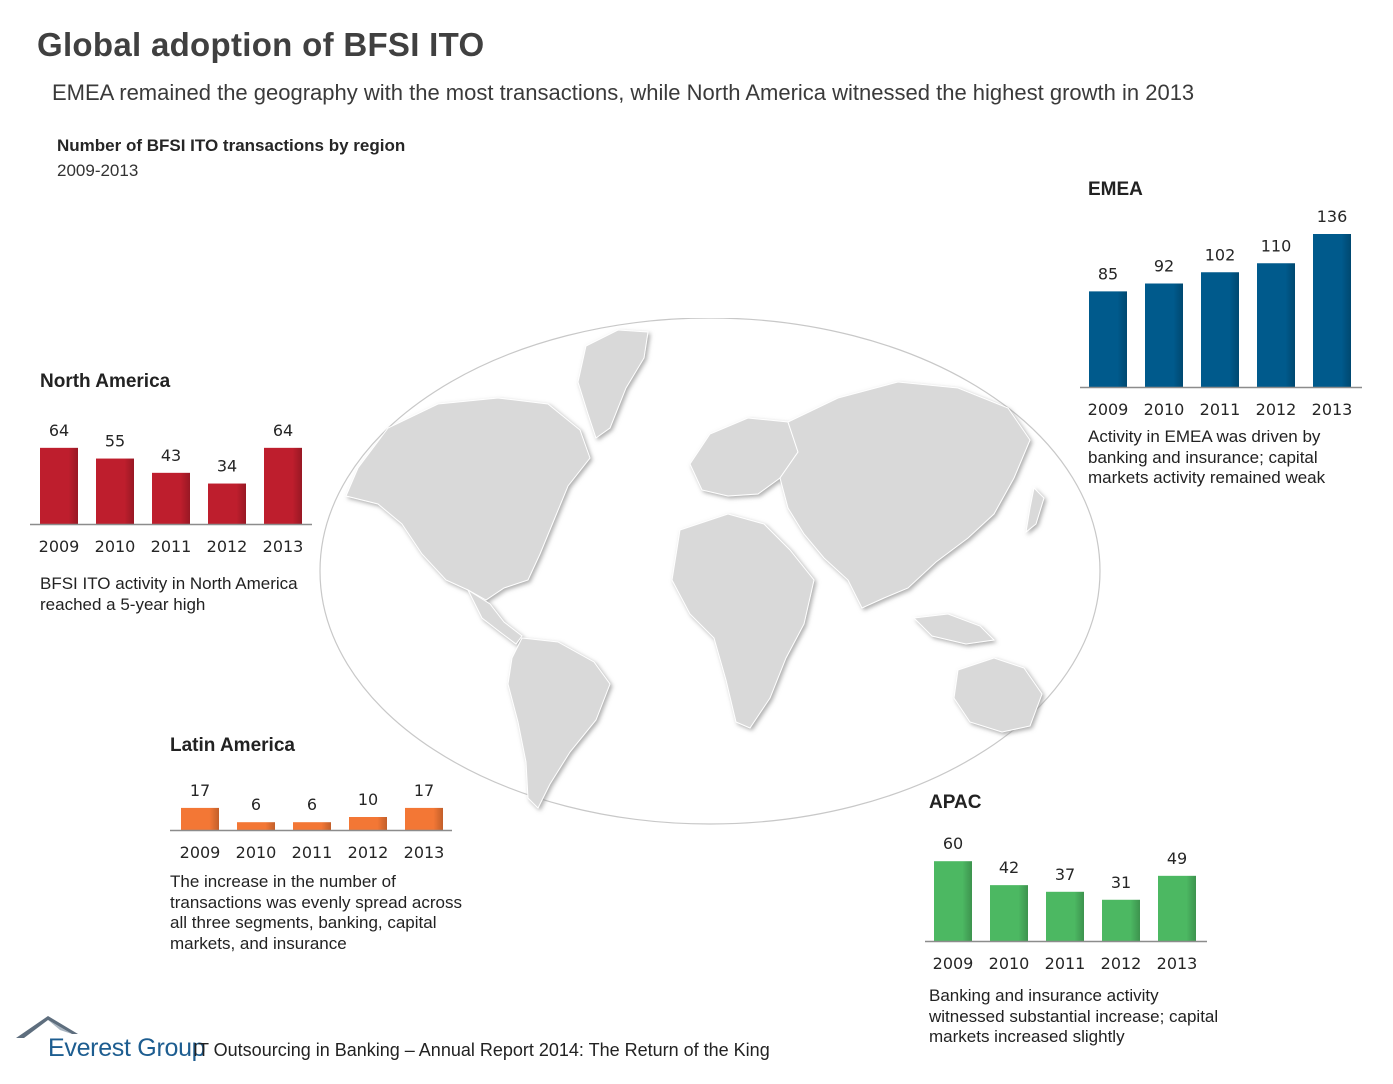 The width and height of the screenshot is (1393, 1084). I want to click on landmass-australia, so click(998, 695).